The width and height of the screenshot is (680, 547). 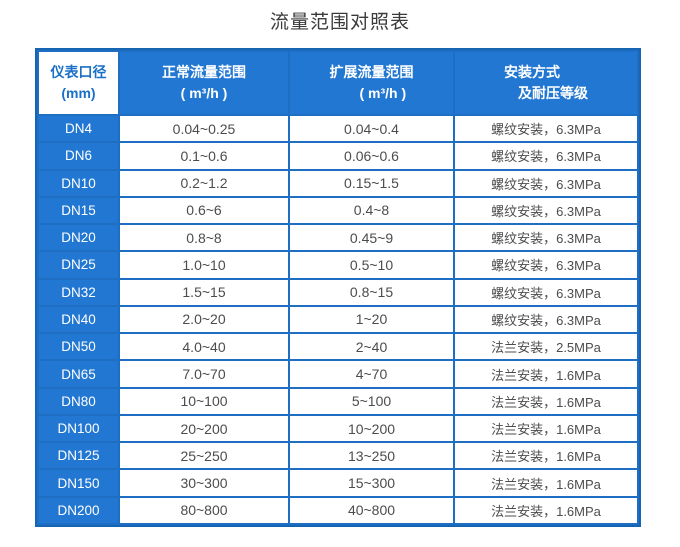 I want to click on row-dn-label: DN80, so click(x=78, y=401).